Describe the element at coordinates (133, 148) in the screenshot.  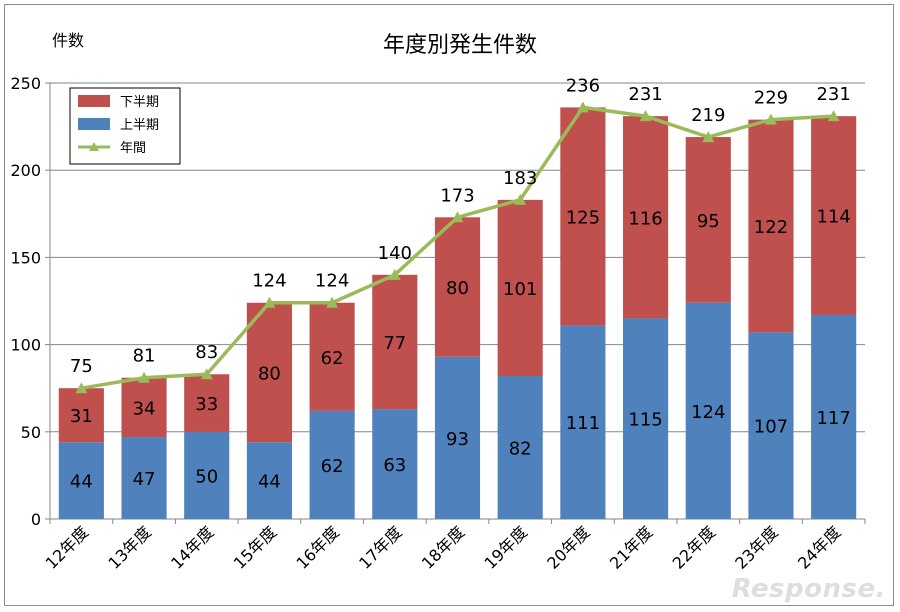
I see `legend-label: 年間` at that location.